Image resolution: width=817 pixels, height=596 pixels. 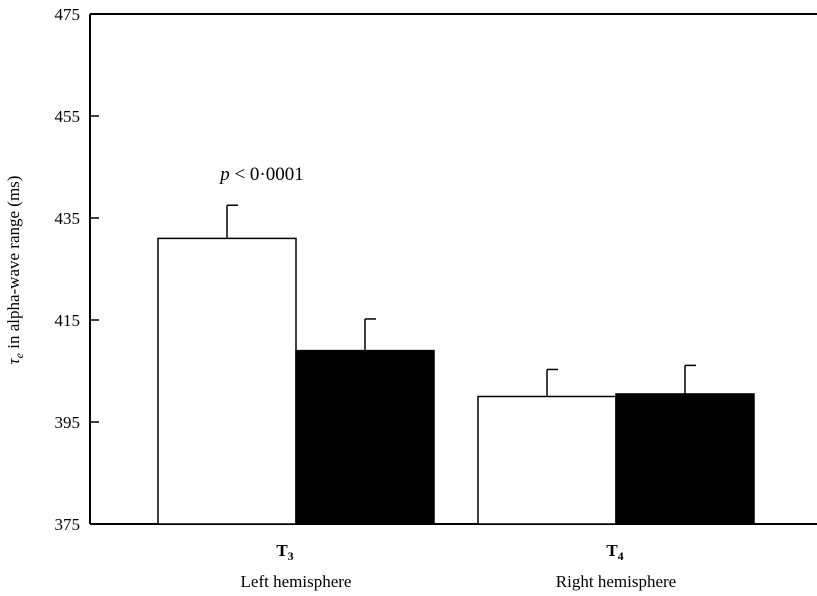 What do you see at coordinates (68, 524) in the screenshot?
I see `y-tick-label-375: 375` at bounding box center [68, 524].